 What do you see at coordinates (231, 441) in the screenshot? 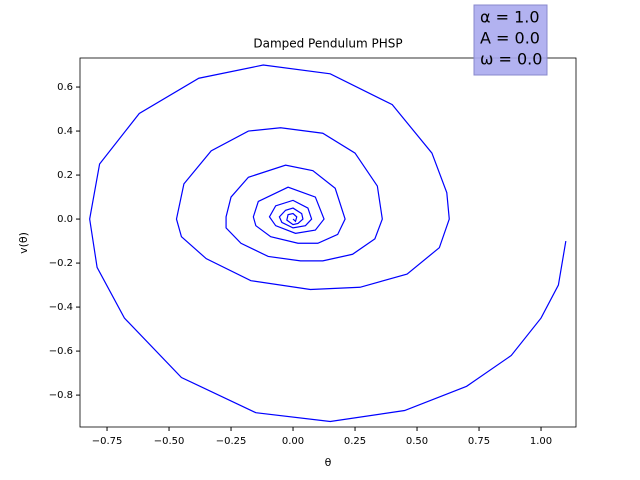
I see `x-tick-label: −0.25` at bounding box center [231, 441].